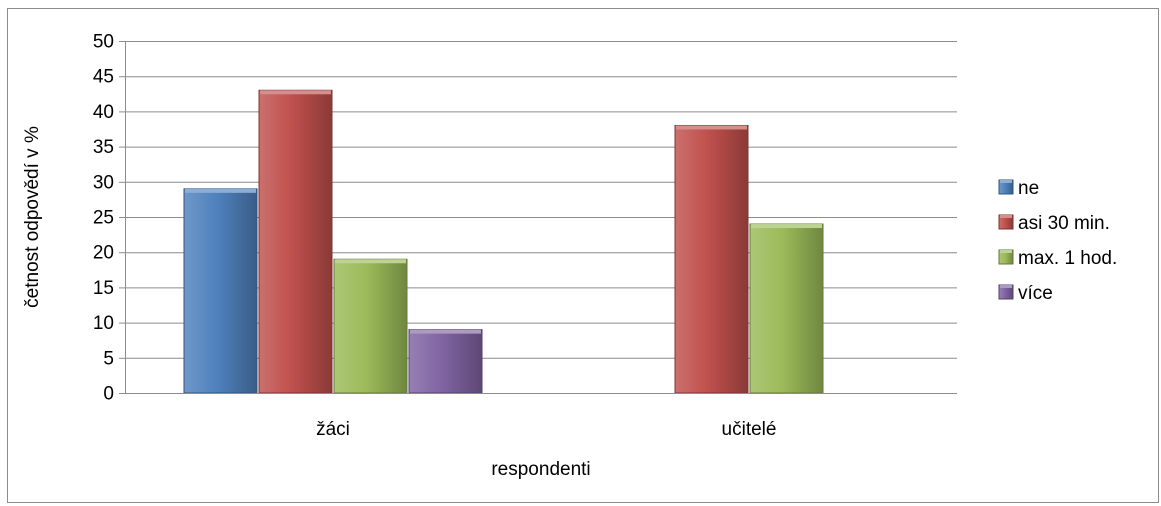  I want to click on y-tick-label: 50, so click(103, 42).